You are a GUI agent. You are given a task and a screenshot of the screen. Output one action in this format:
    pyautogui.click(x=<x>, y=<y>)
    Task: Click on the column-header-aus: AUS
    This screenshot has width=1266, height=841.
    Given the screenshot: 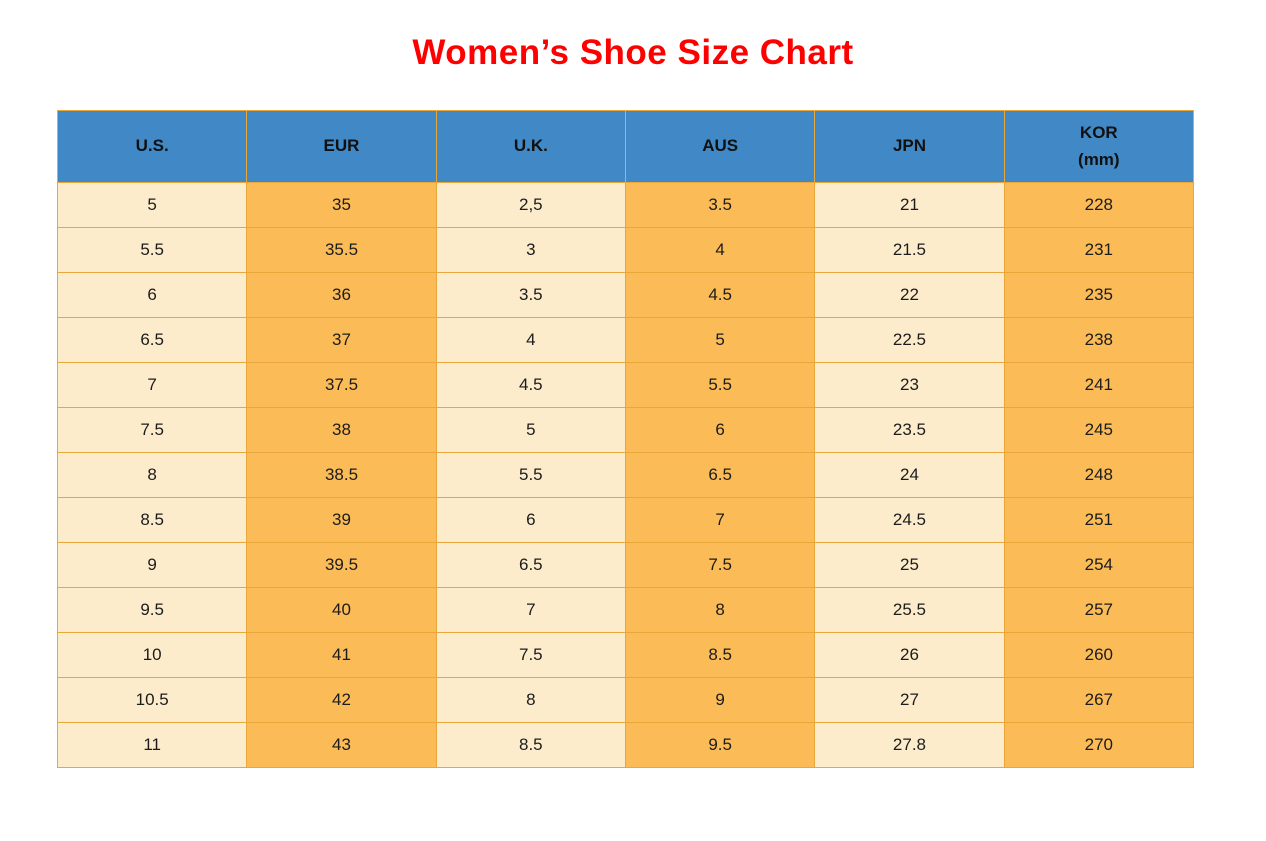 What is the action you would take?
    pyautogui.click(x=720, y=146)
    